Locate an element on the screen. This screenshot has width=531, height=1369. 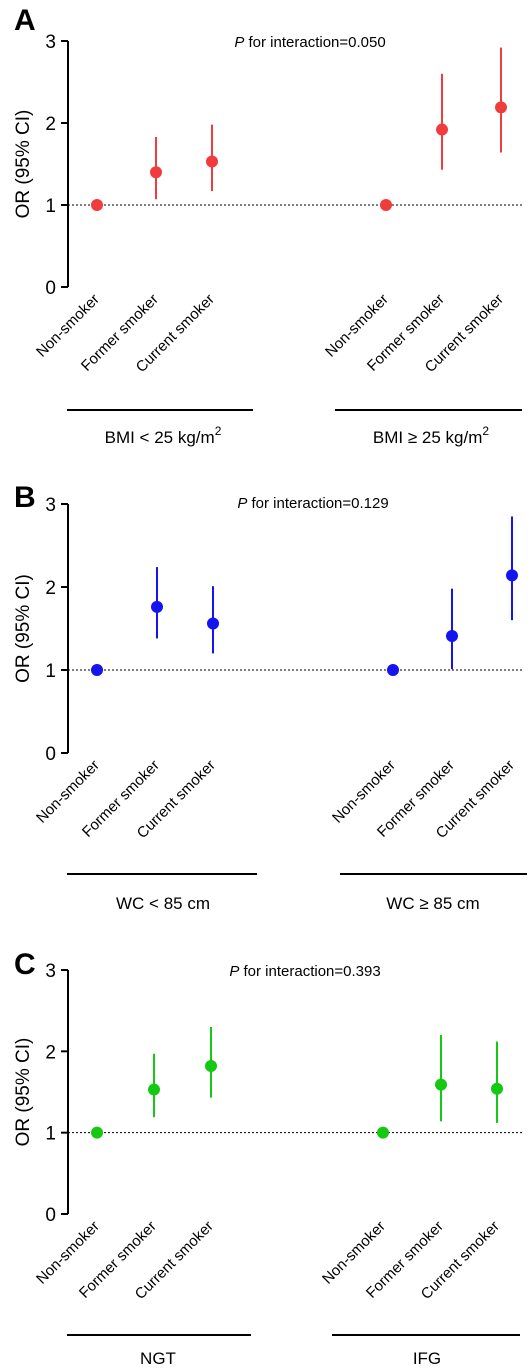
group-label: BMI < 25 kg/m2 is located at coordinates (163, 435).